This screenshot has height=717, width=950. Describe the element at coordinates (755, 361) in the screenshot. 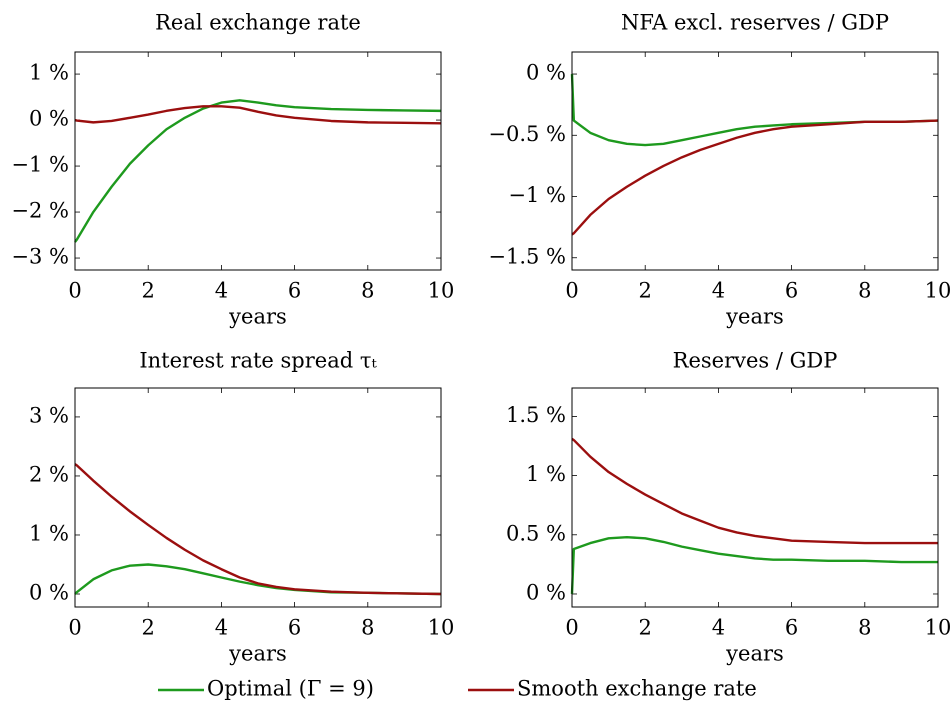

I see `chart-title: Reserves / GDP` at that location.